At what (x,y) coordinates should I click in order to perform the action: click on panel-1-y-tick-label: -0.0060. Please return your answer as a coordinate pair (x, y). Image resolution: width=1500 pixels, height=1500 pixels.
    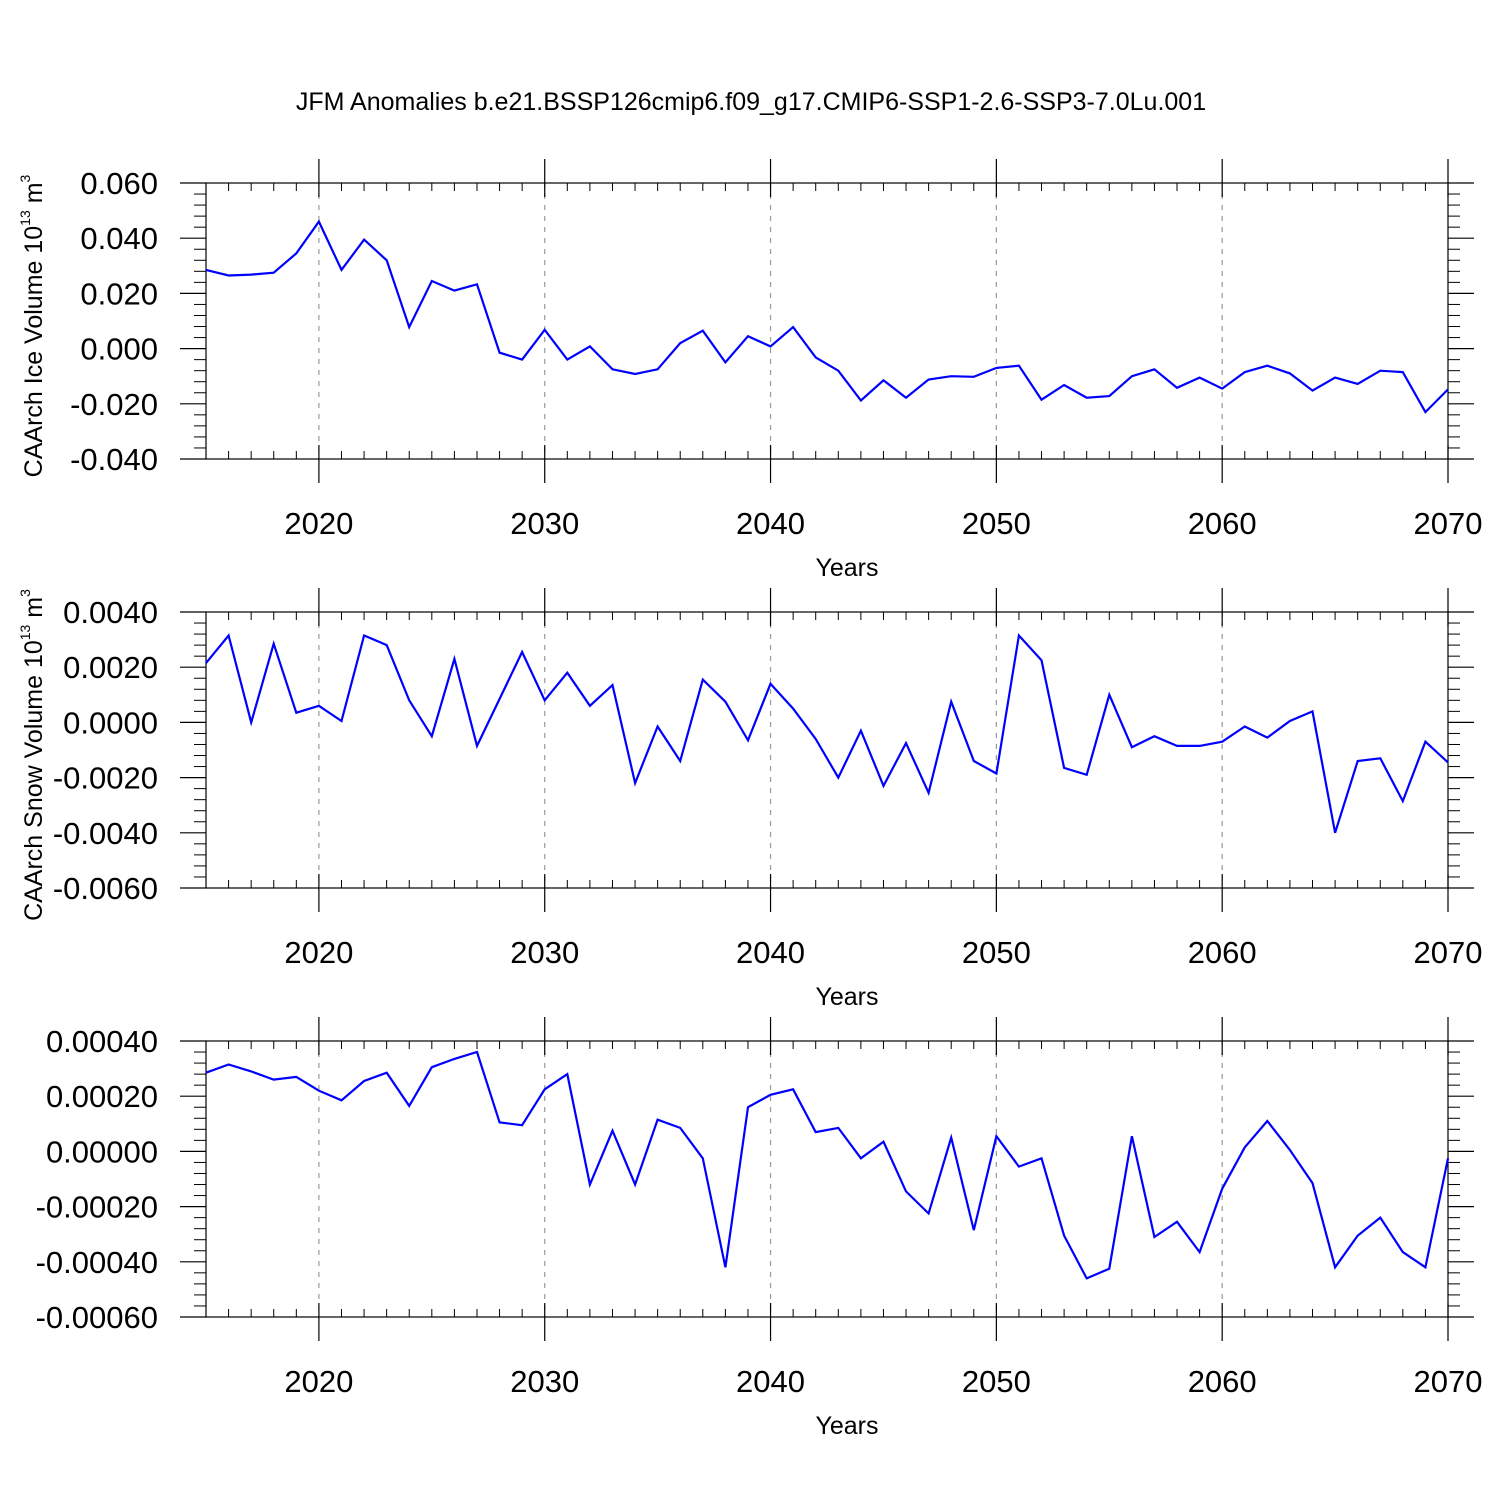
    Looking at the image, I should click on (105, 888).